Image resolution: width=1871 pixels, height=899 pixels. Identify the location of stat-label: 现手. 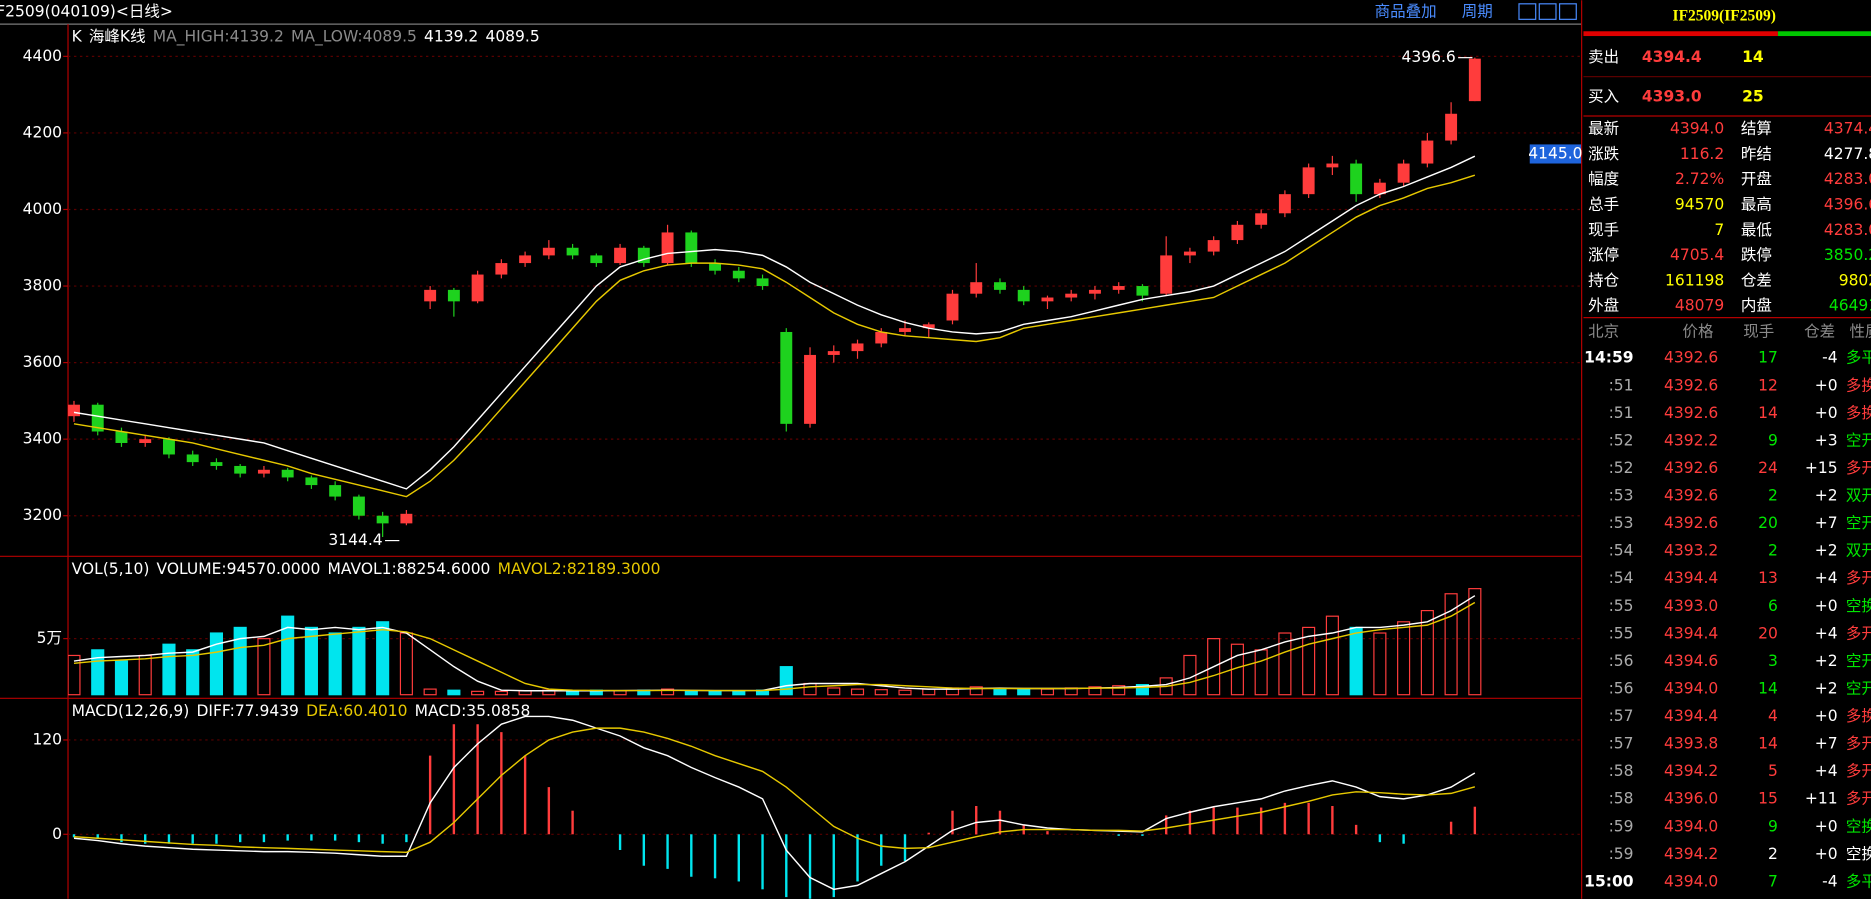
(1603, 230).